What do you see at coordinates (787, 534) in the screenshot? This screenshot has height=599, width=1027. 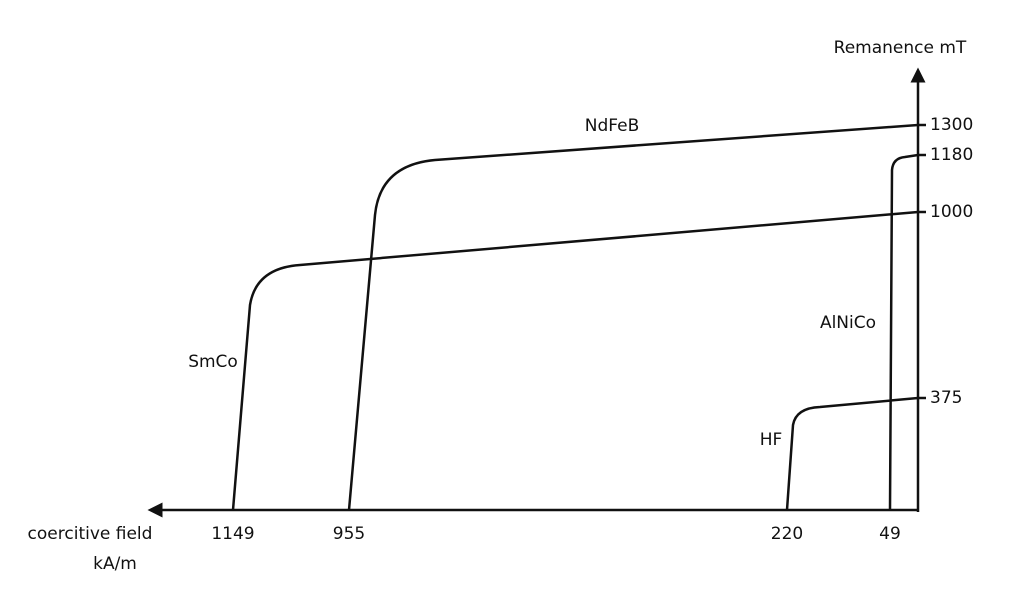 I see `x-tick-label: 220` at bounding box center [787, 534].